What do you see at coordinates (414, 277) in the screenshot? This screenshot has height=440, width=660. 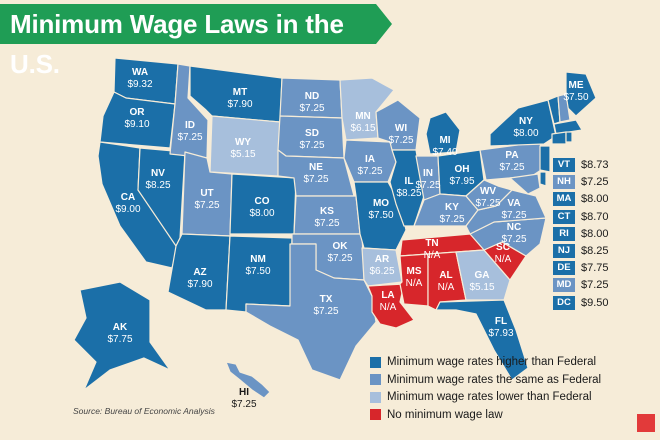 I see `state-label-ms: MS N/A` at bounding box center [414, 277].